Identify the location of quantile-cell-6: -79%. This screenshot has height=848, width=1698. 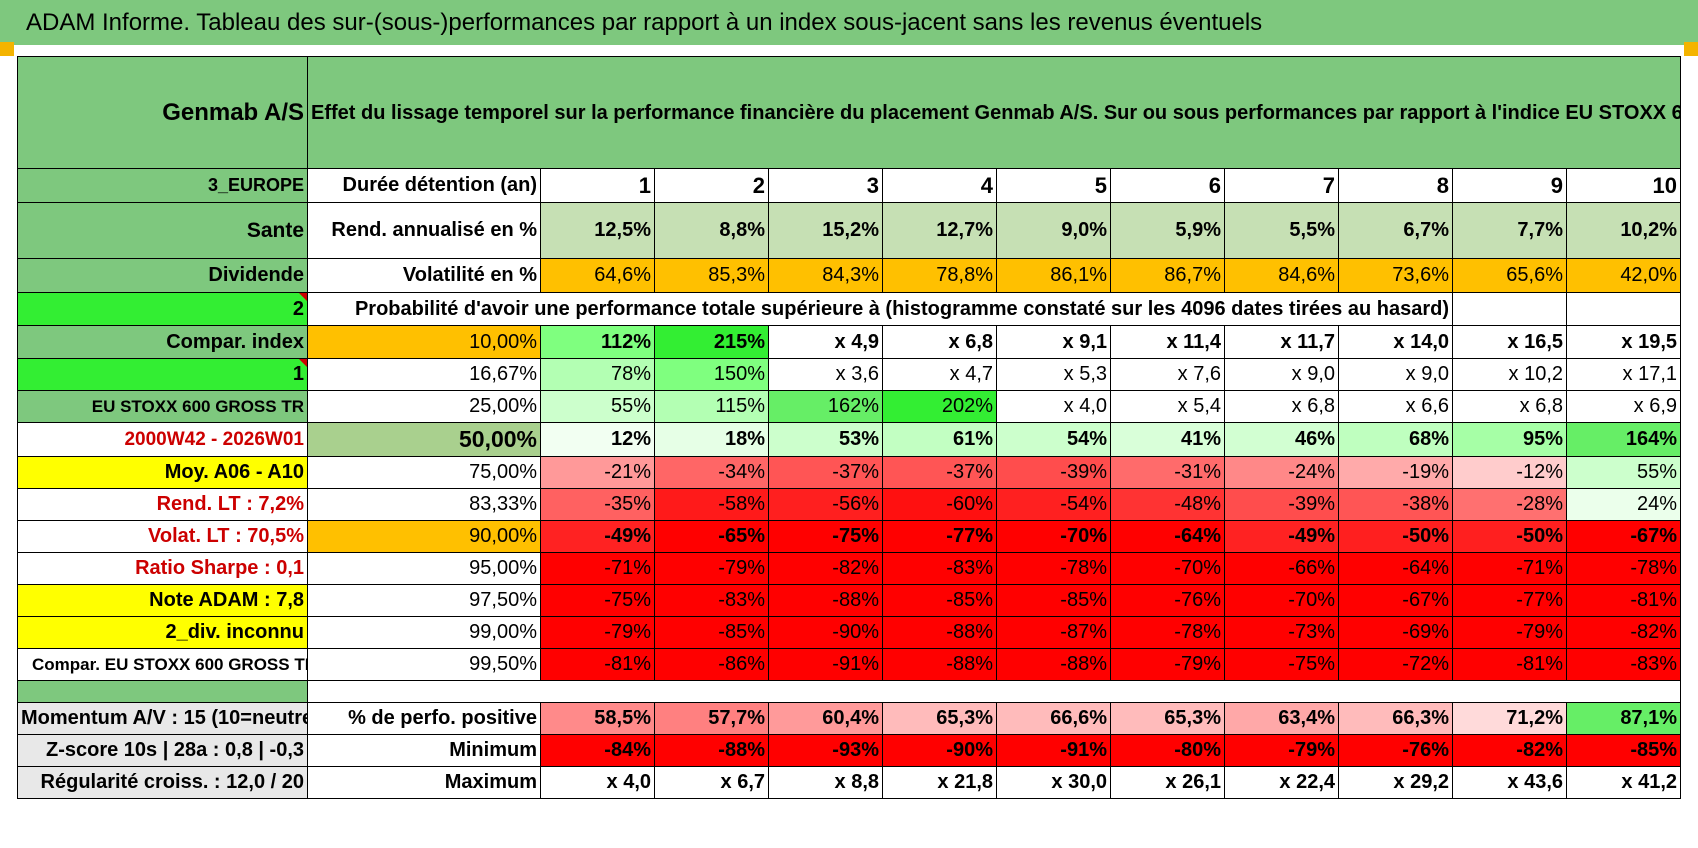
(1167, 664).